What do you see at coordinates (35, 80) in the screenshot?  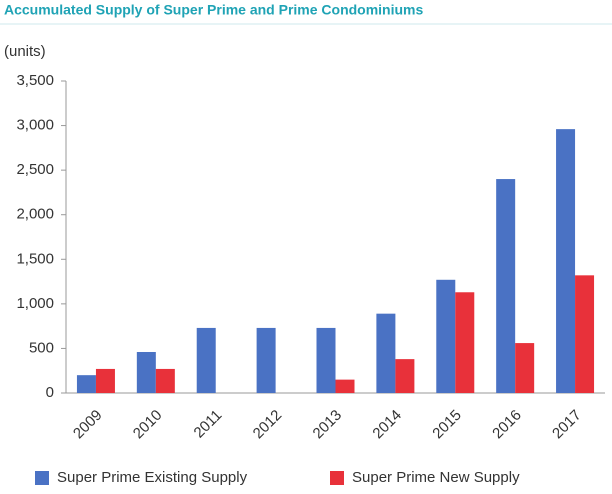 I see `y-tick-label: 3,500` at bounding box center [35, 80].